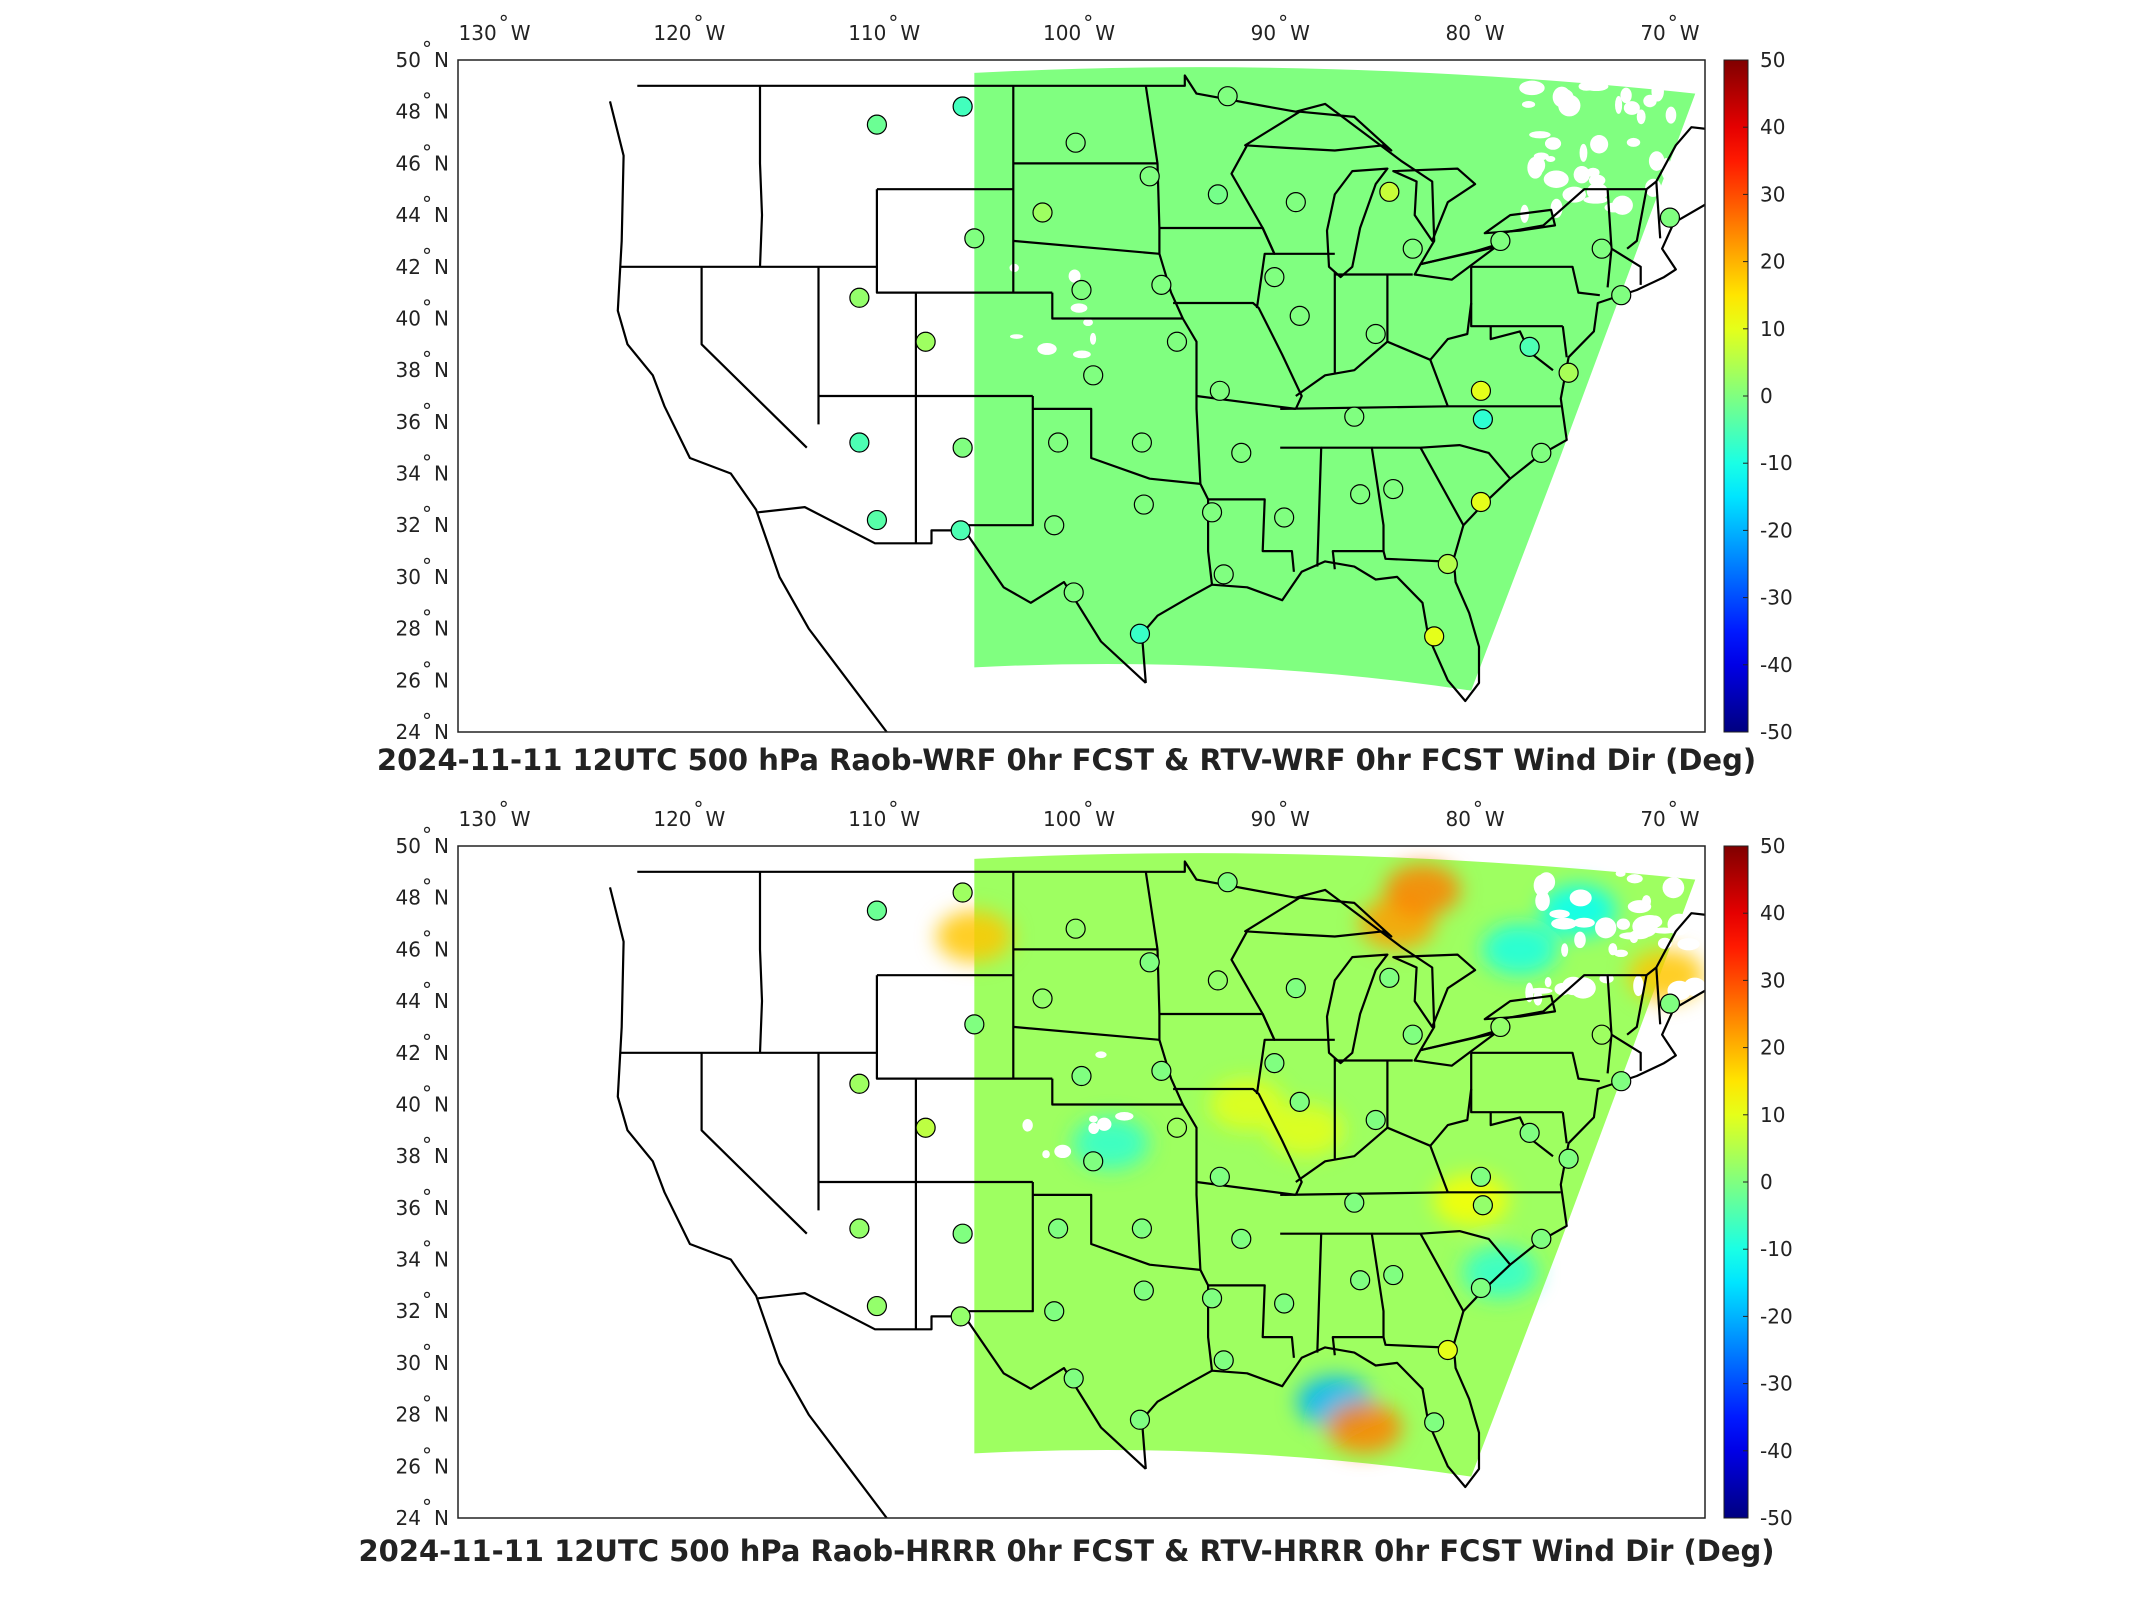 The width and height of the screenshot is (2133, 1600). What do you see at coordinates (1422, 1239) in the screenshot?
I see `east-gulf-coastline` at bounding box center [1422, 1239].